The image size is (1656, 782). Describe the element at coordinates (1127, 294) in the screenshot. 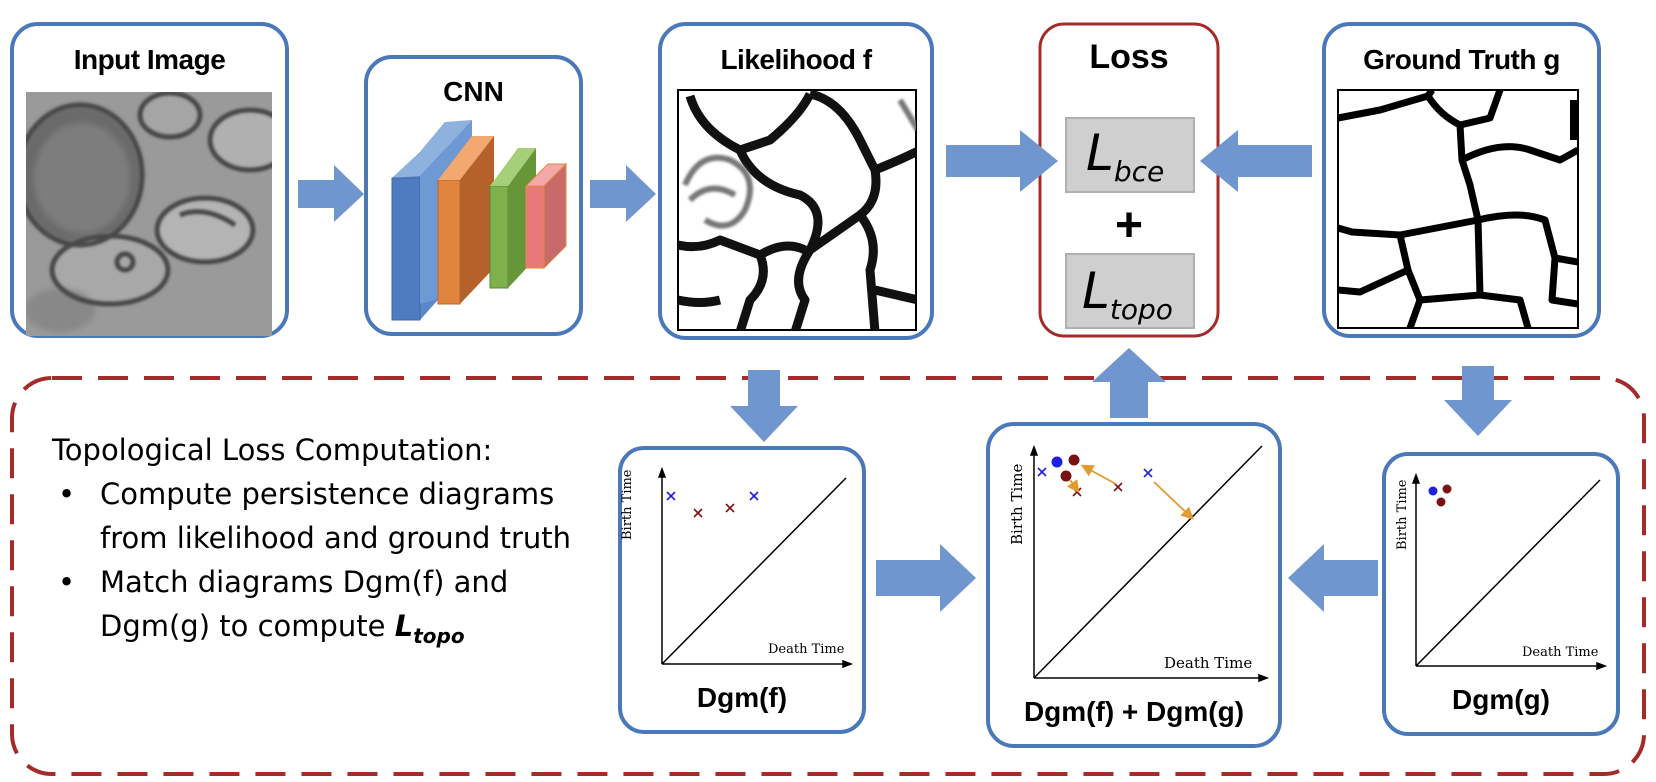

I see `topo-loss-label: Ltopo` at that location.